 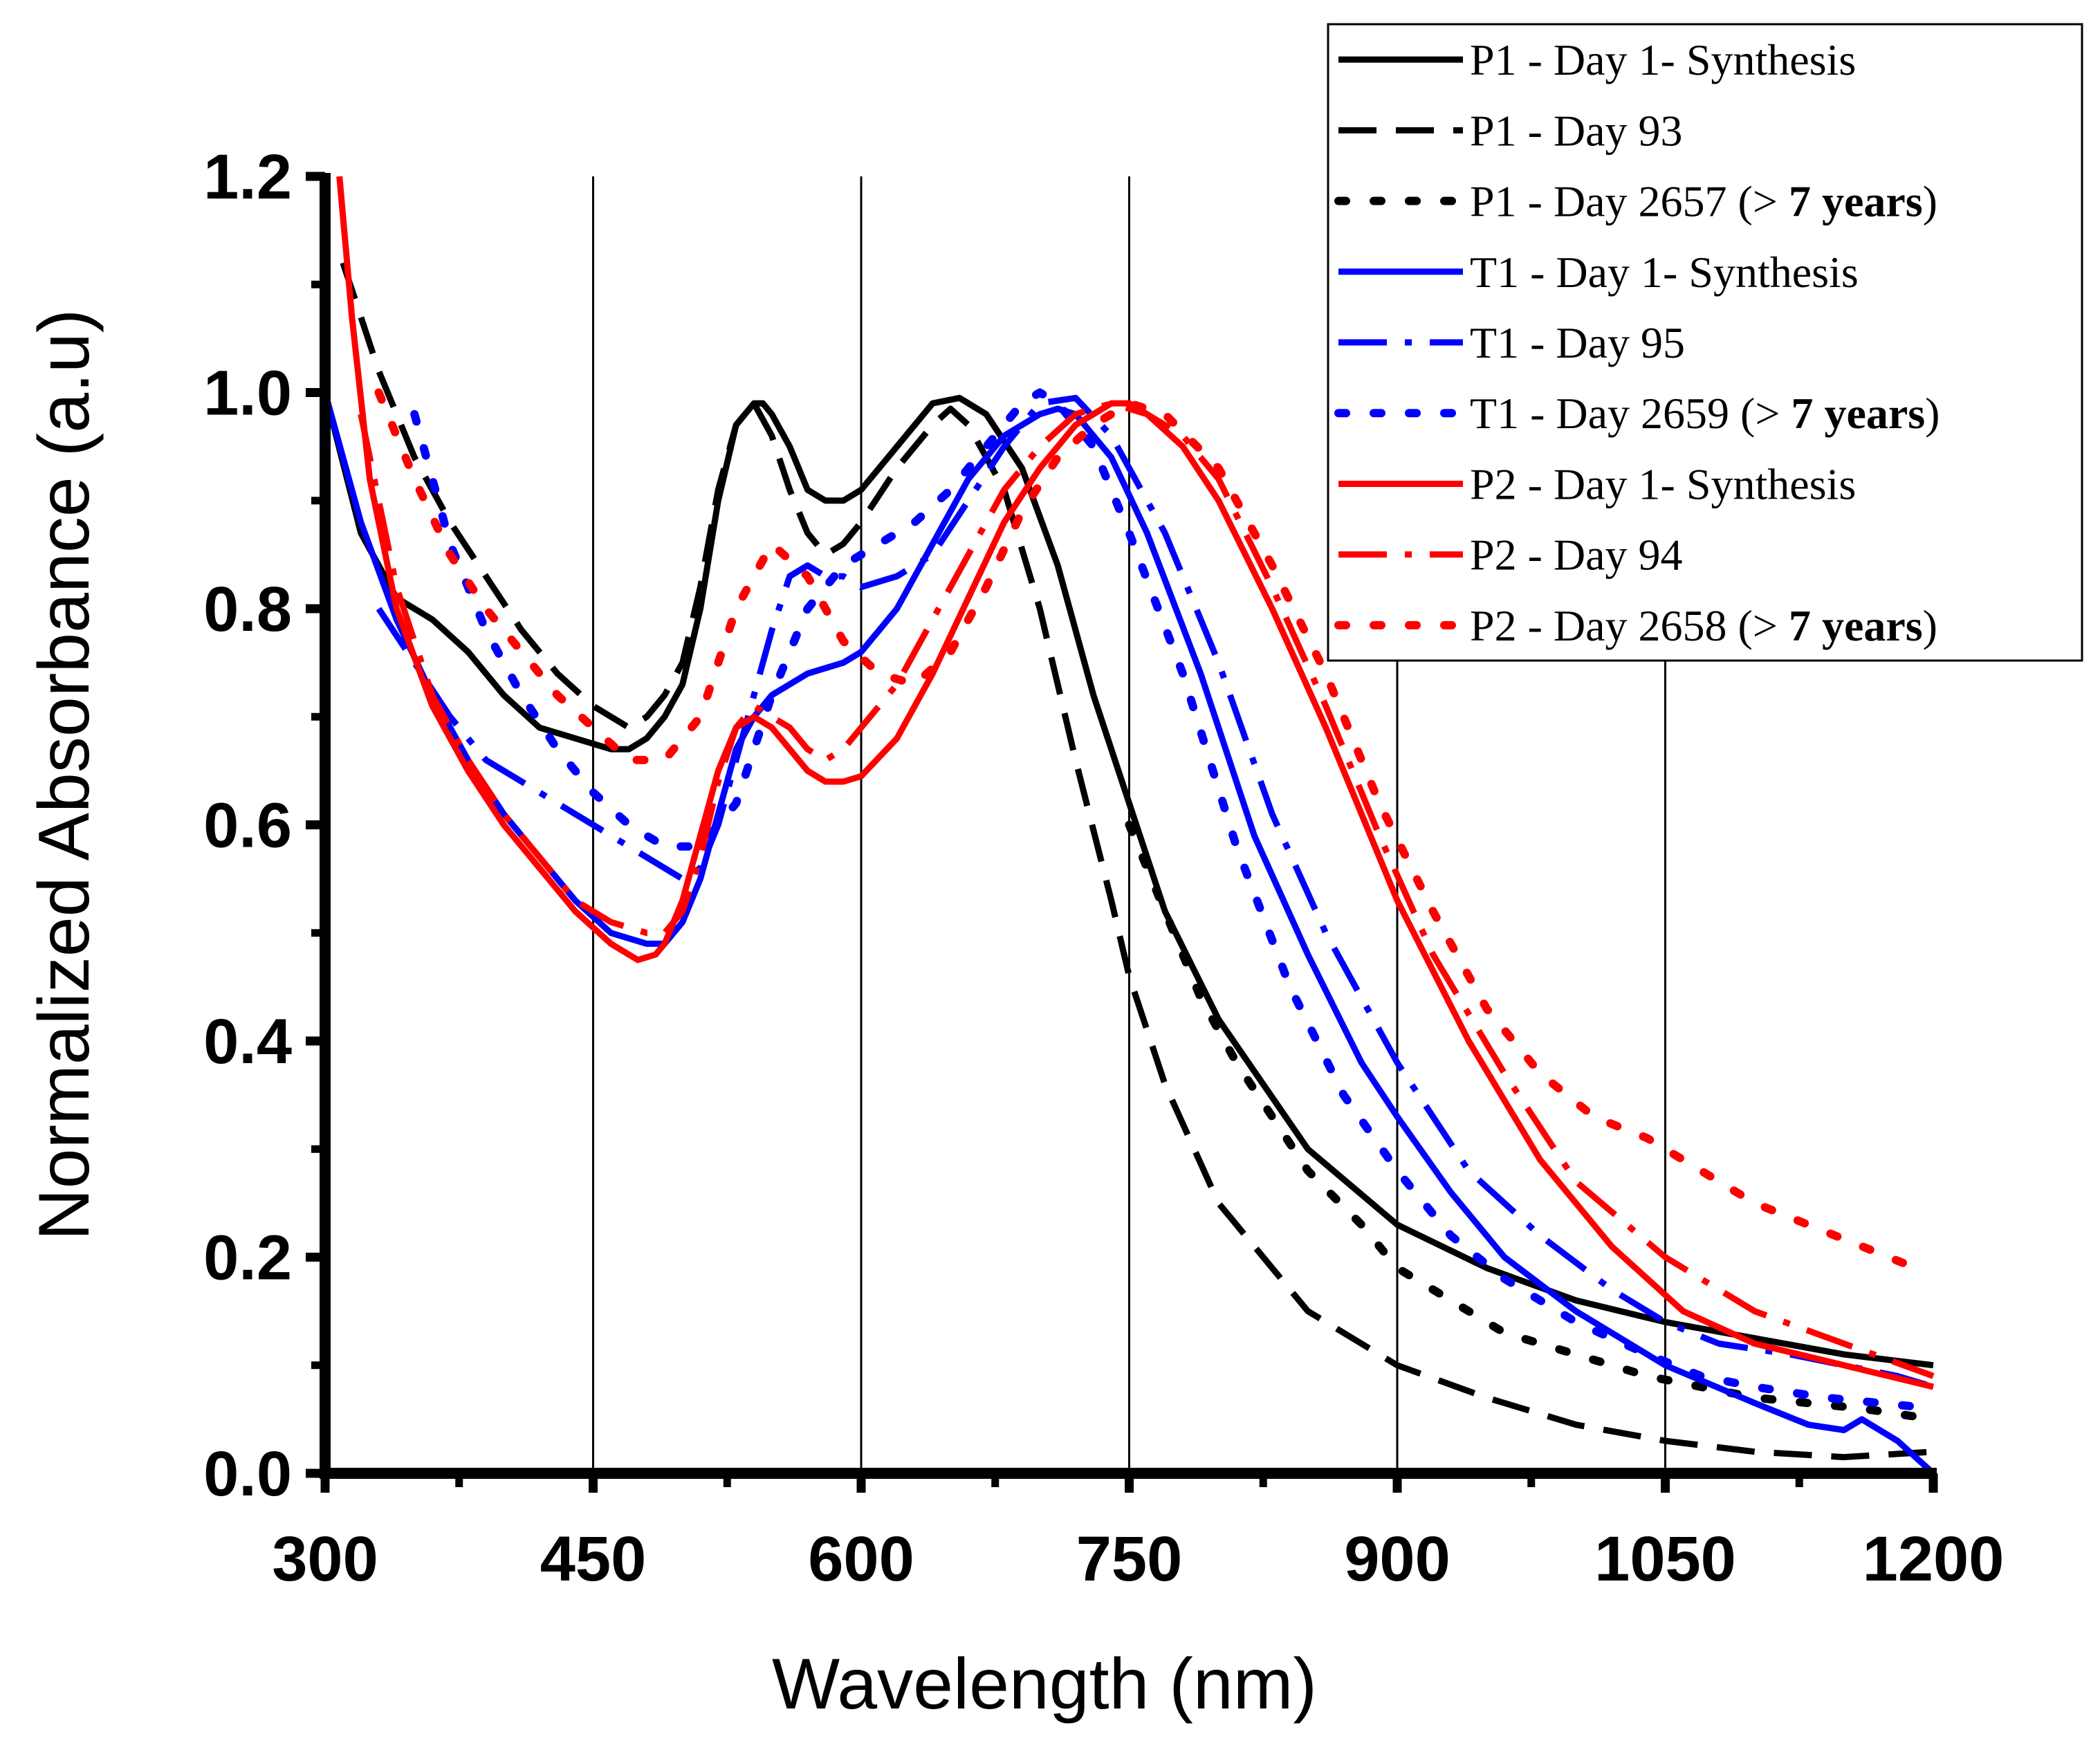 I want to click on legend-label: P2 - Day 2658 (> 7 years), so click(x=1703, y=625).